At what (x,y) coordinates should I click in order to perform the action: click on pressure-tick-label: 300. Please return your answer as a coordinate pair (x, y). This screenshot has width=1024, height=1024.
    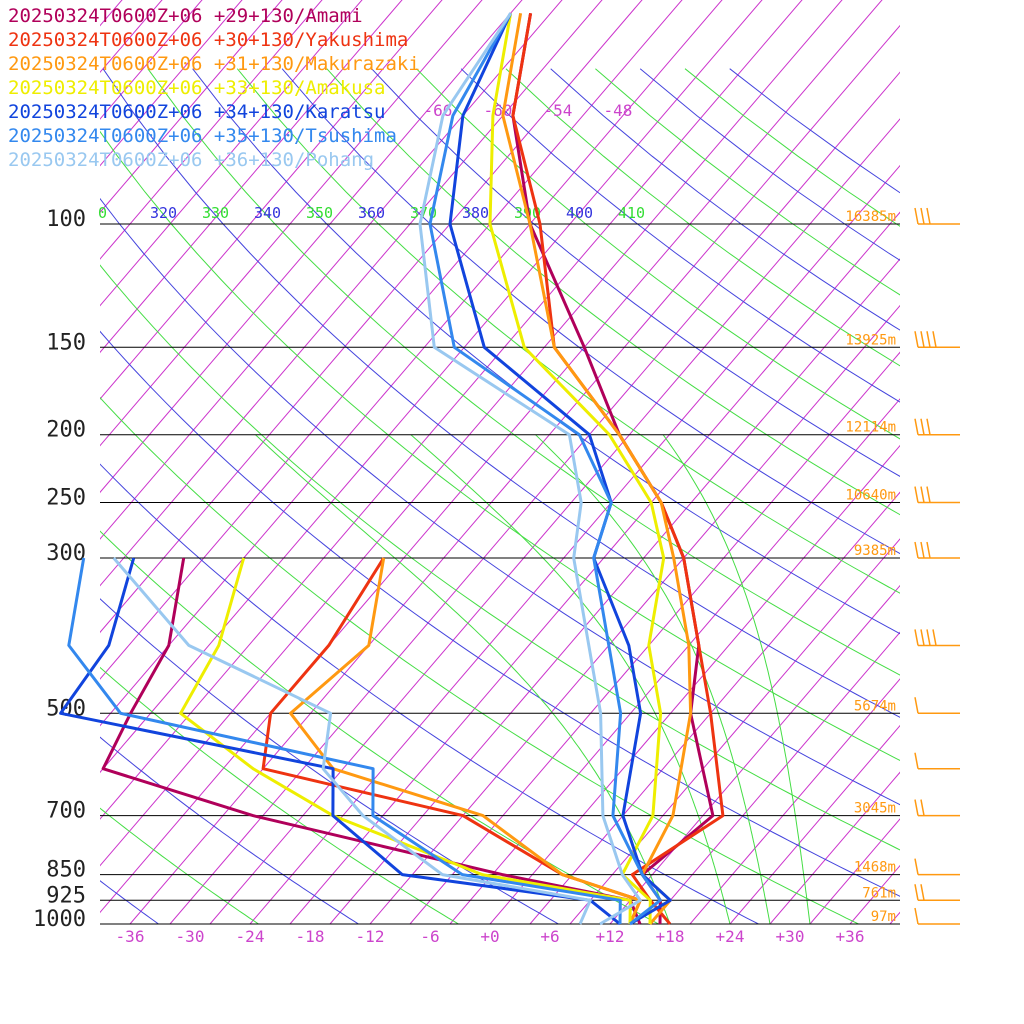
    Looking at the image, I should click on (66, 553).